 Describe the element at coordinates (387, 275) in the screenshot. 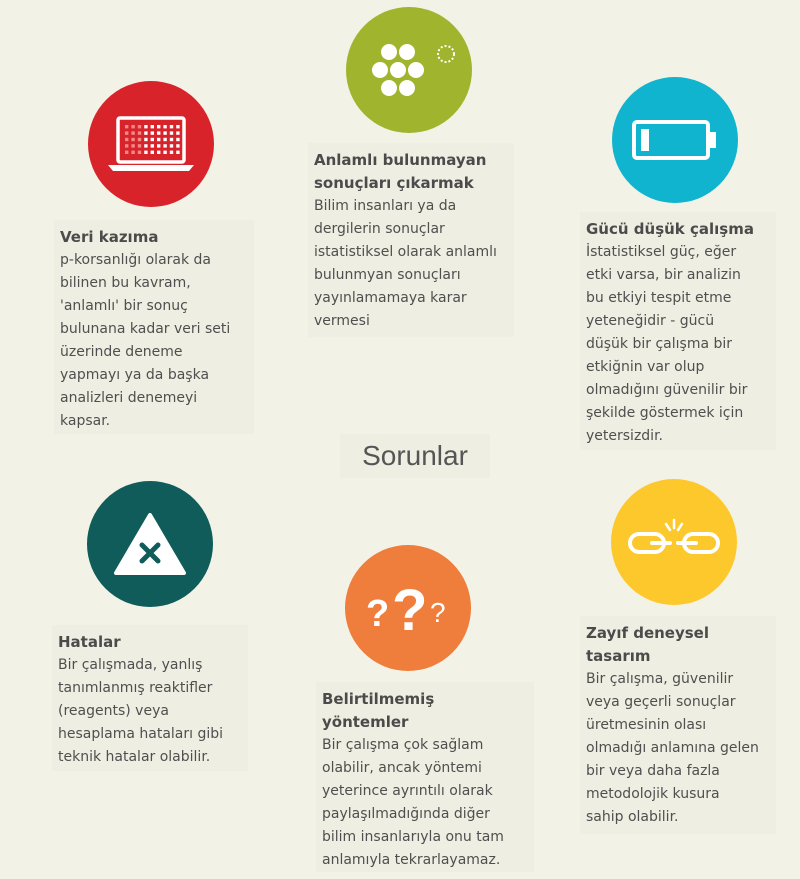

I see `card-line: bulunmyan sonuçları` at that location.